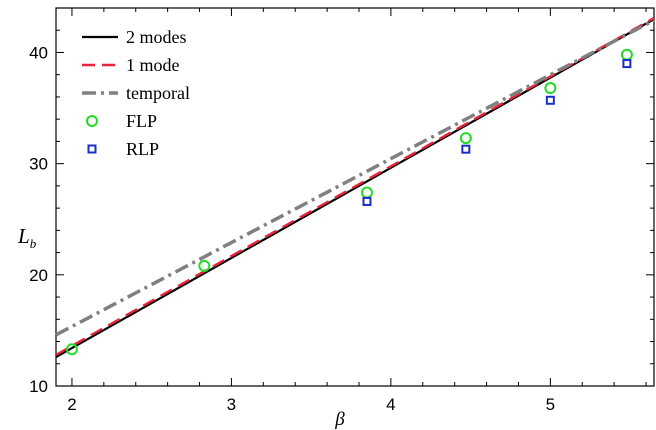 The width and height of the screenshot is (656, 430). What do you see at coordinates (92, 121) in the screenshot?
I see `legend-swatch-flp` at bounding box center [92, 121].